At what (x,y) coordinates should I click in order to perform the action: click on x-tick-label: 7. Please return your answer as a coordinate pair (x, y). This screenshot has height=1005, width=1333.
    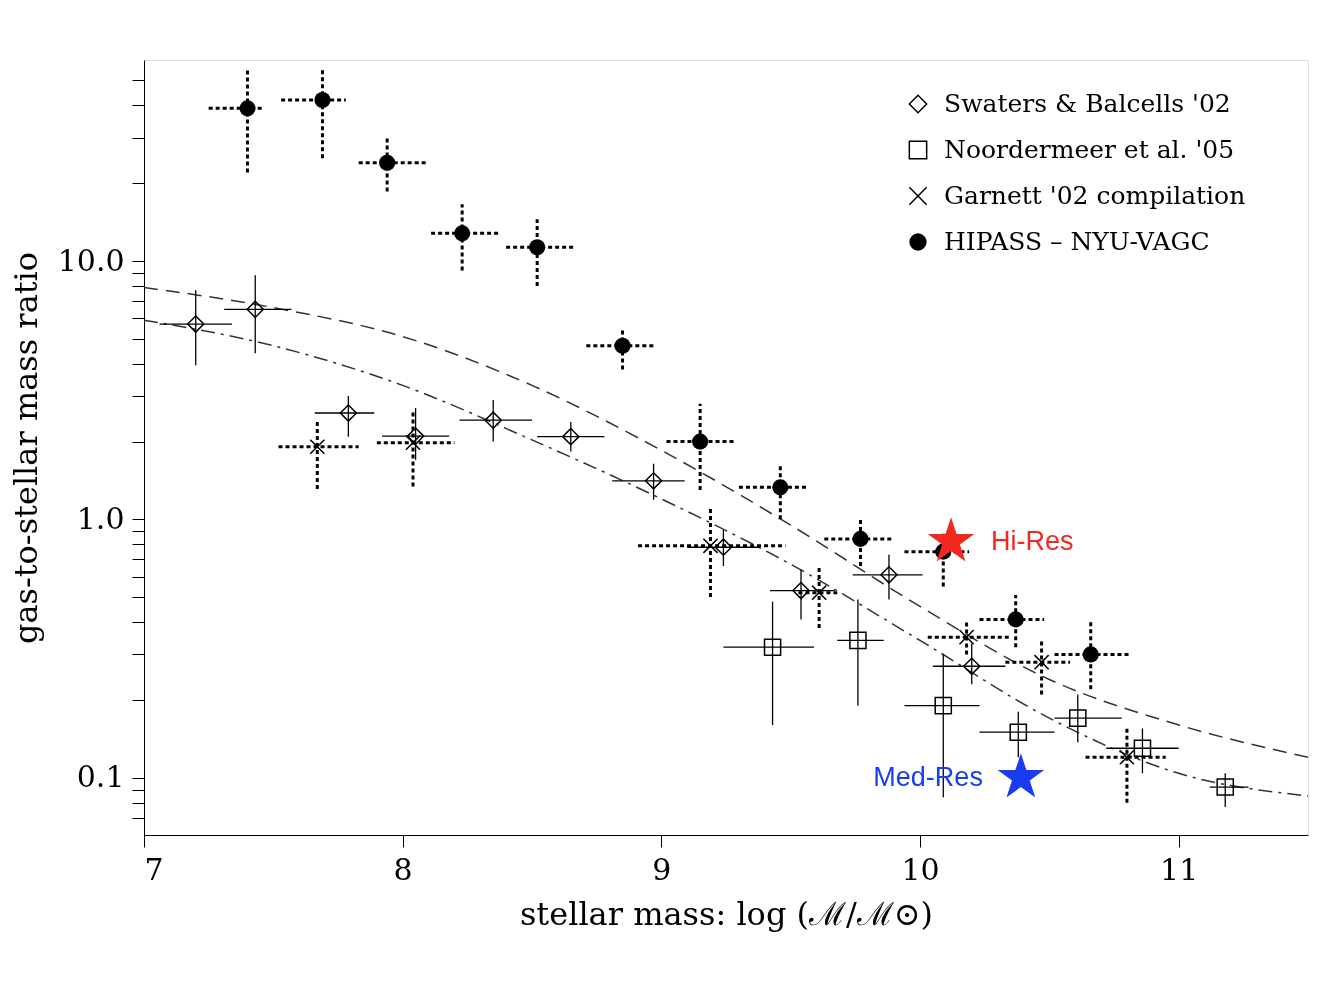
    Looking at the image, I should click on (154, 869).